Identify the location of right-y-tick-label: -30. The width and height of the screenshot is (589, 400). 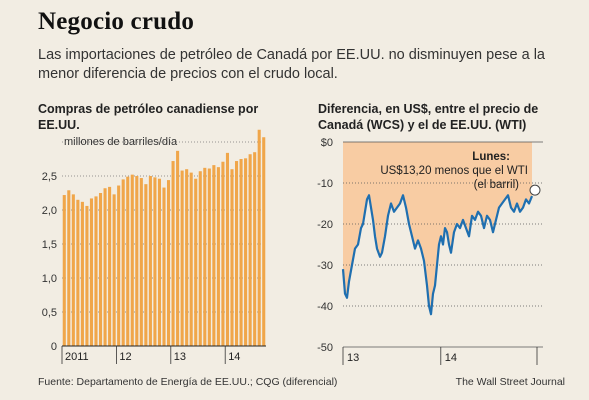
(325, 266).